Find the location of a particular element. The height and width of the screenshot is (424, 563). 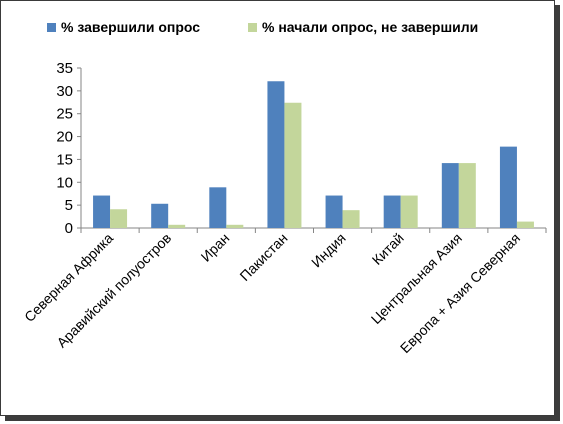

x-category-label: Пакистан is located at coordinates (263, 257).